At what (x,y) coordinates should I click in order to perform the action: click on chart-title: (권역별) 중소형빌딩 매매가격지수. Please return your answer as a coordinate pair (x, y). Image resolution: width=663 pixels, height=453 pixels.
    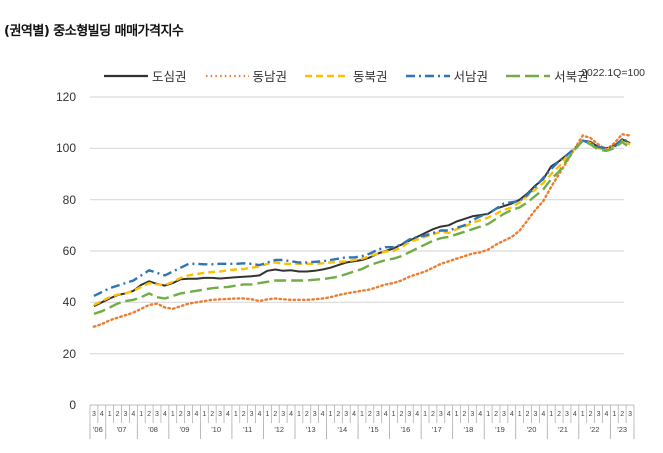
    Looking at the image, I should click on (94, 31).